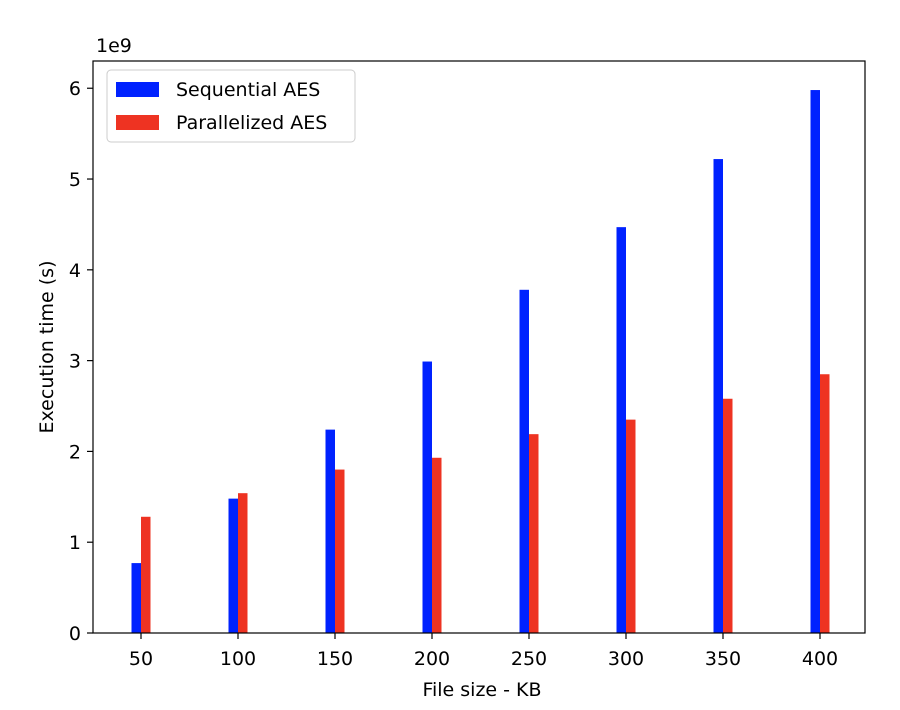 The width and height of the screenshot is (900, 710). I want to click on y-tick-label: 4, so click(75, 271).